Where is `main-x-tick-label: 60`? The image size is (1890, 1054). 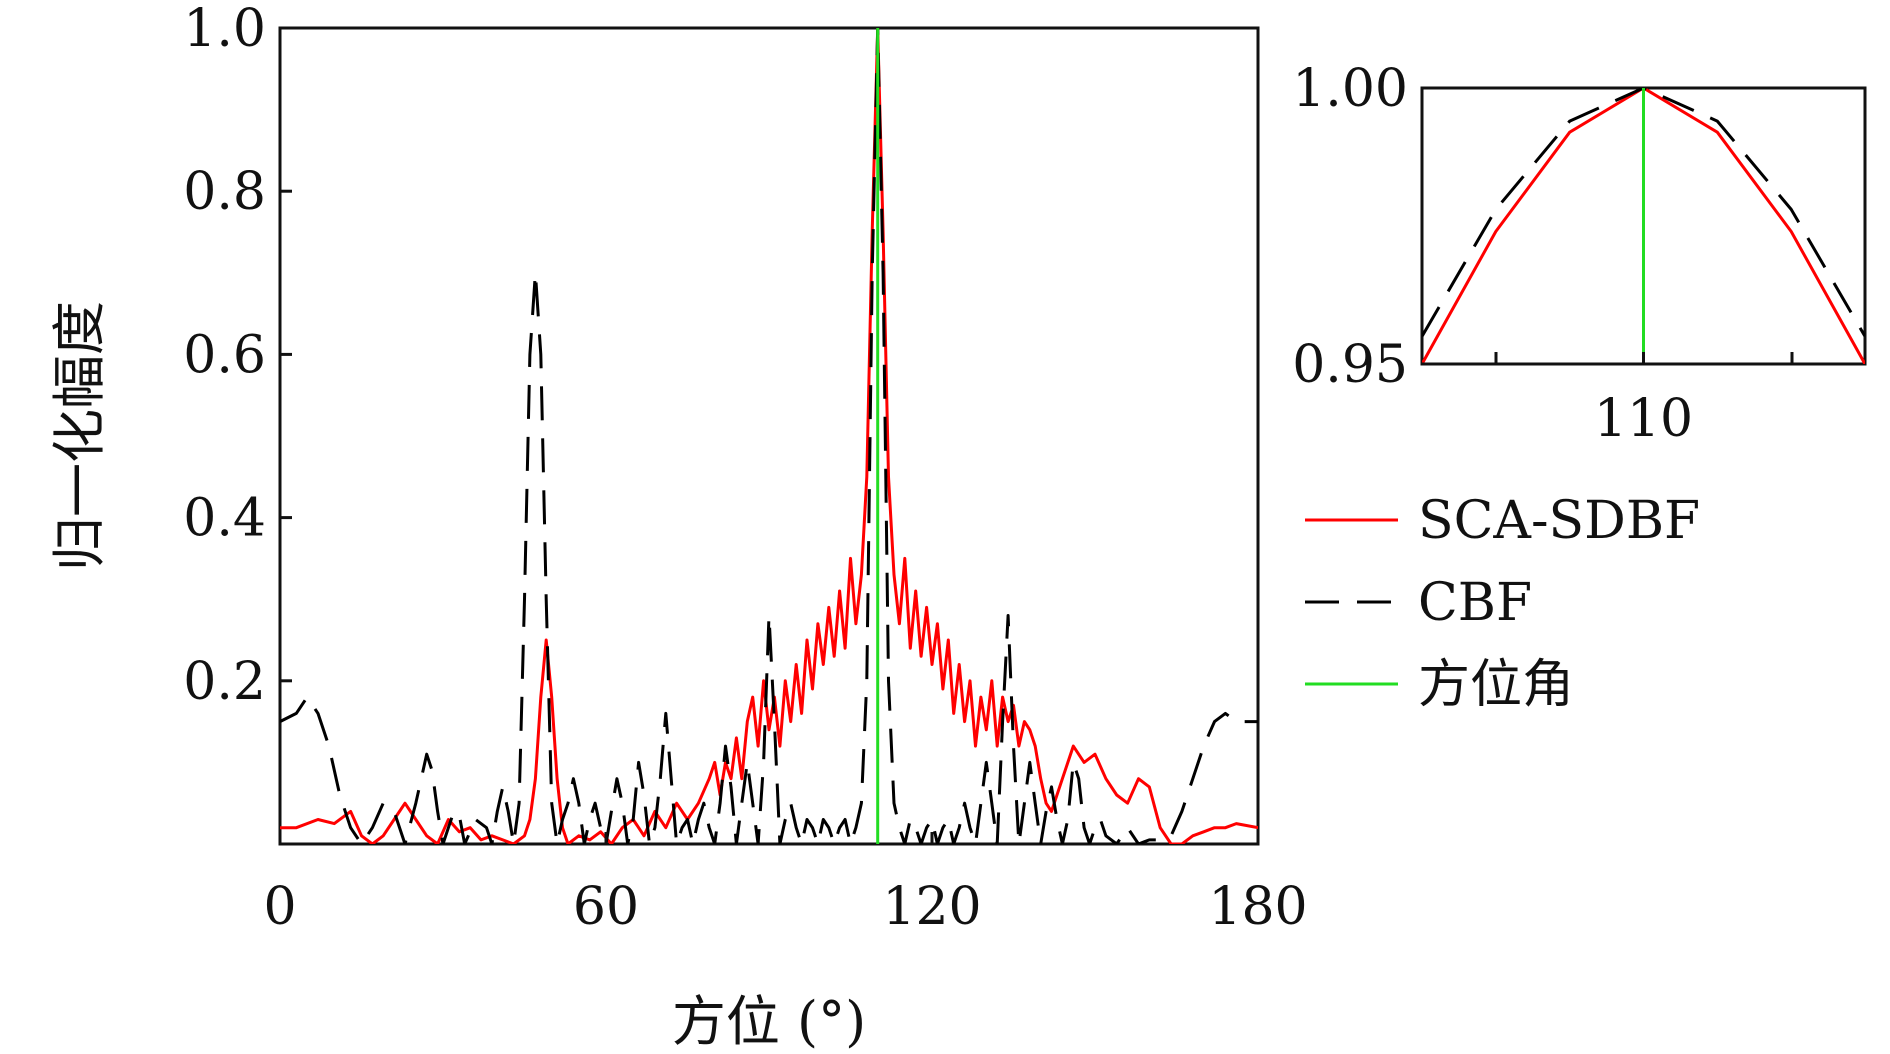 main-x-tick-label: 60 is located at coordinates (606, 907).